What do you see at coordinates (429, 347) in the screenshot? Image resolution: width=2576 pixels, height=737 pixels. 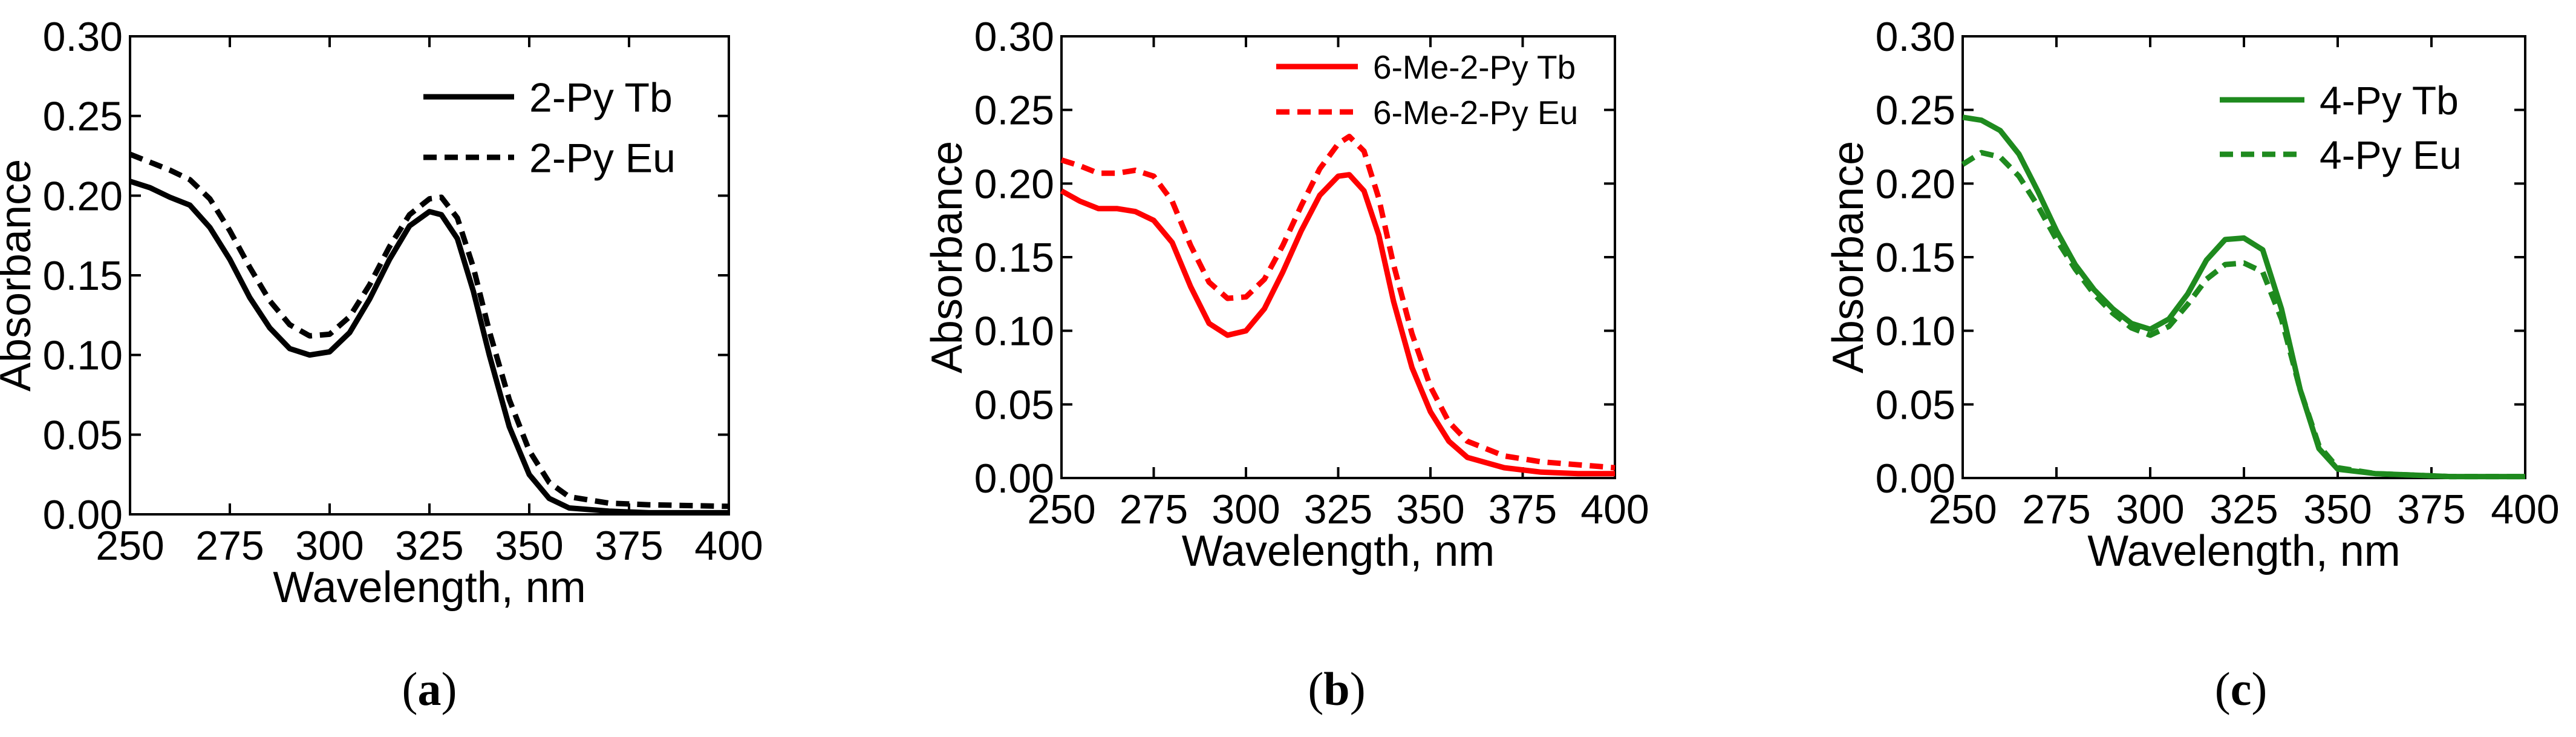 I see `series-line-2-py-tb` at bounding box center [429, 347].